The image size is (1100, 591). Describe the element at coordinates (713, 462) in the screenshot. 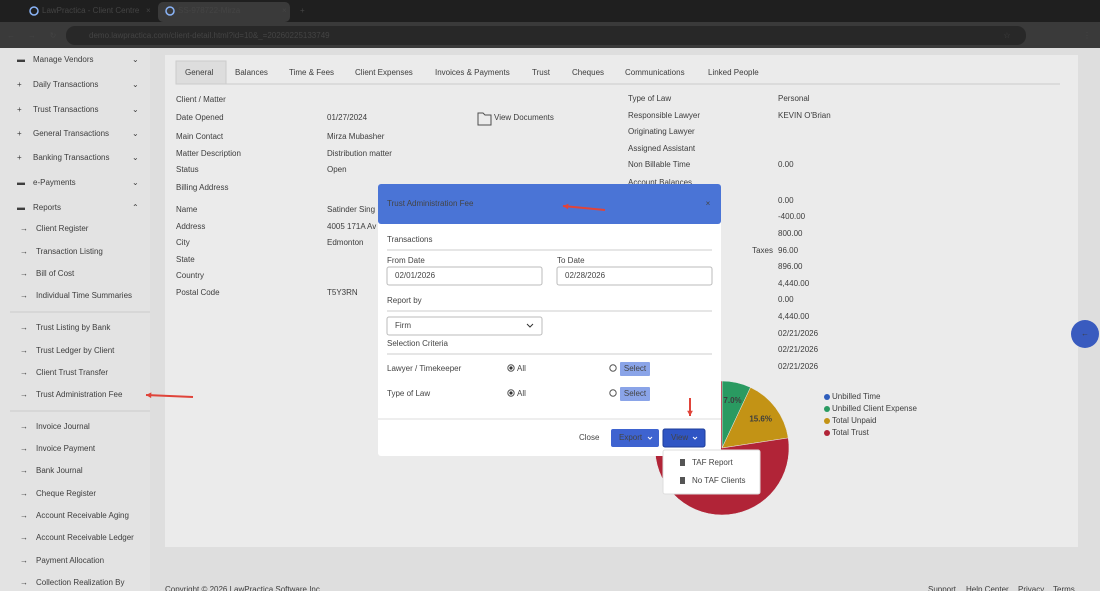

I see `menu-option: TAF Report` at that location.